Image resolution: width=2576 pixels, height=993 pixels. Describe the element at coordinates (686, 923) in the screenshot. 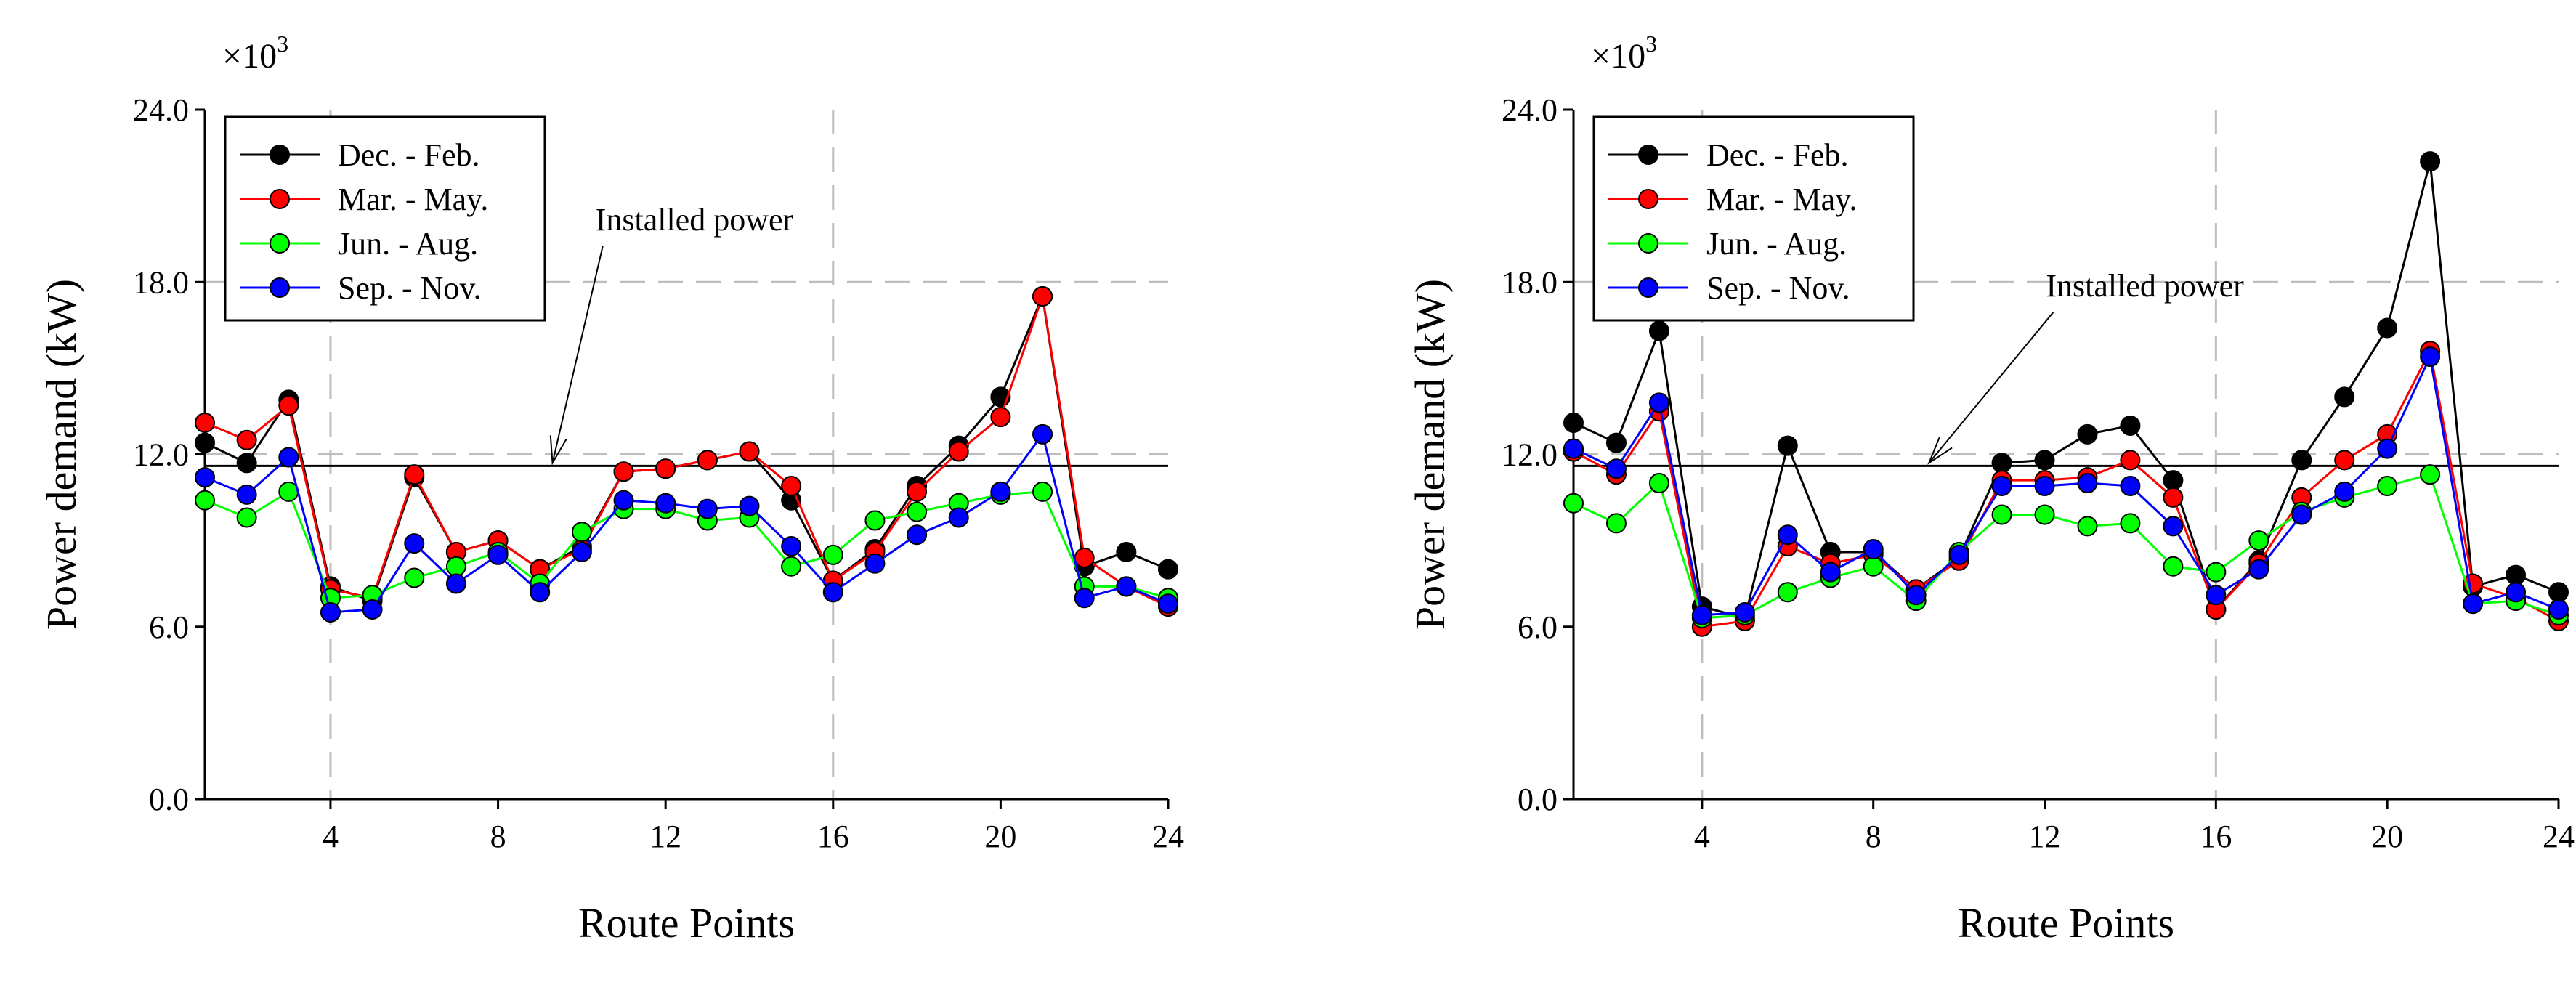

I see `x-axis-title: Route Points` at that location.